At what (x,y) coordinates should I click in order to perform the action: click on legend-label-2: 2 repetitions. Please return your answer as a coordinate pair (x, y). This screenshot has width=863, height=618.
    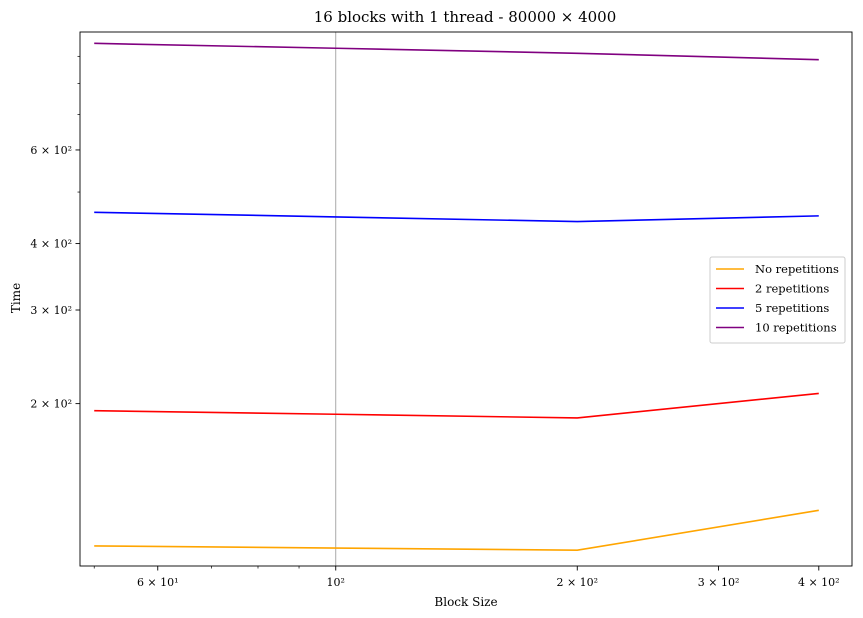
    Looking at the image, I should click on (792, 289).